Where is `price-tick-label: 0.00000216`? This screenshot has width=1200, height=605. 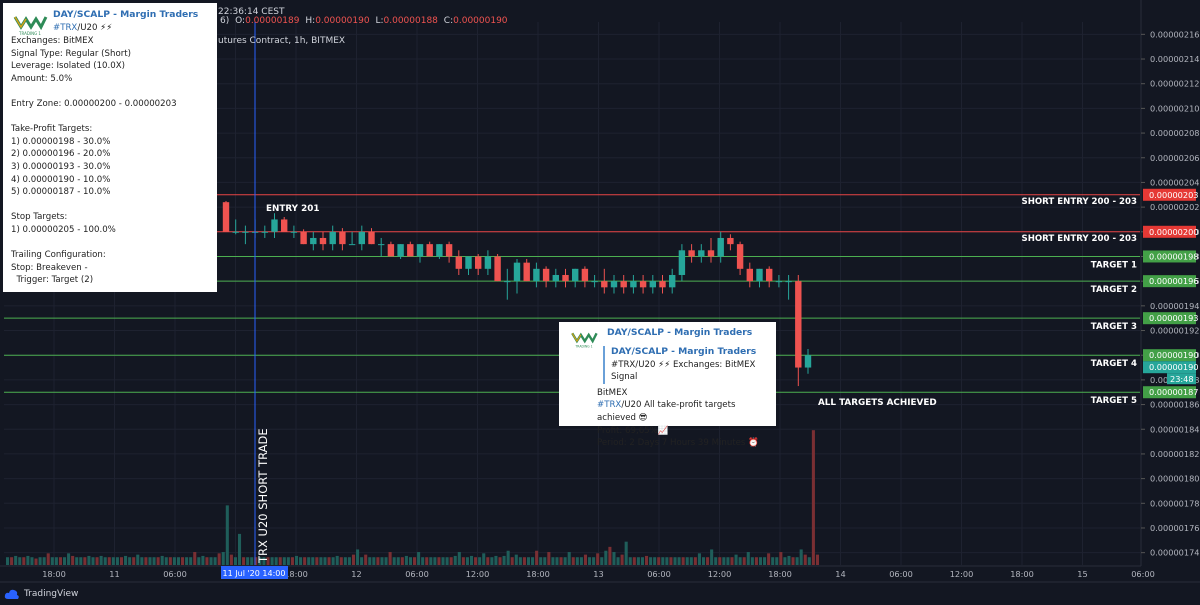 price-tick-label: 0.00000216 is located at coordinates (1175, 34).